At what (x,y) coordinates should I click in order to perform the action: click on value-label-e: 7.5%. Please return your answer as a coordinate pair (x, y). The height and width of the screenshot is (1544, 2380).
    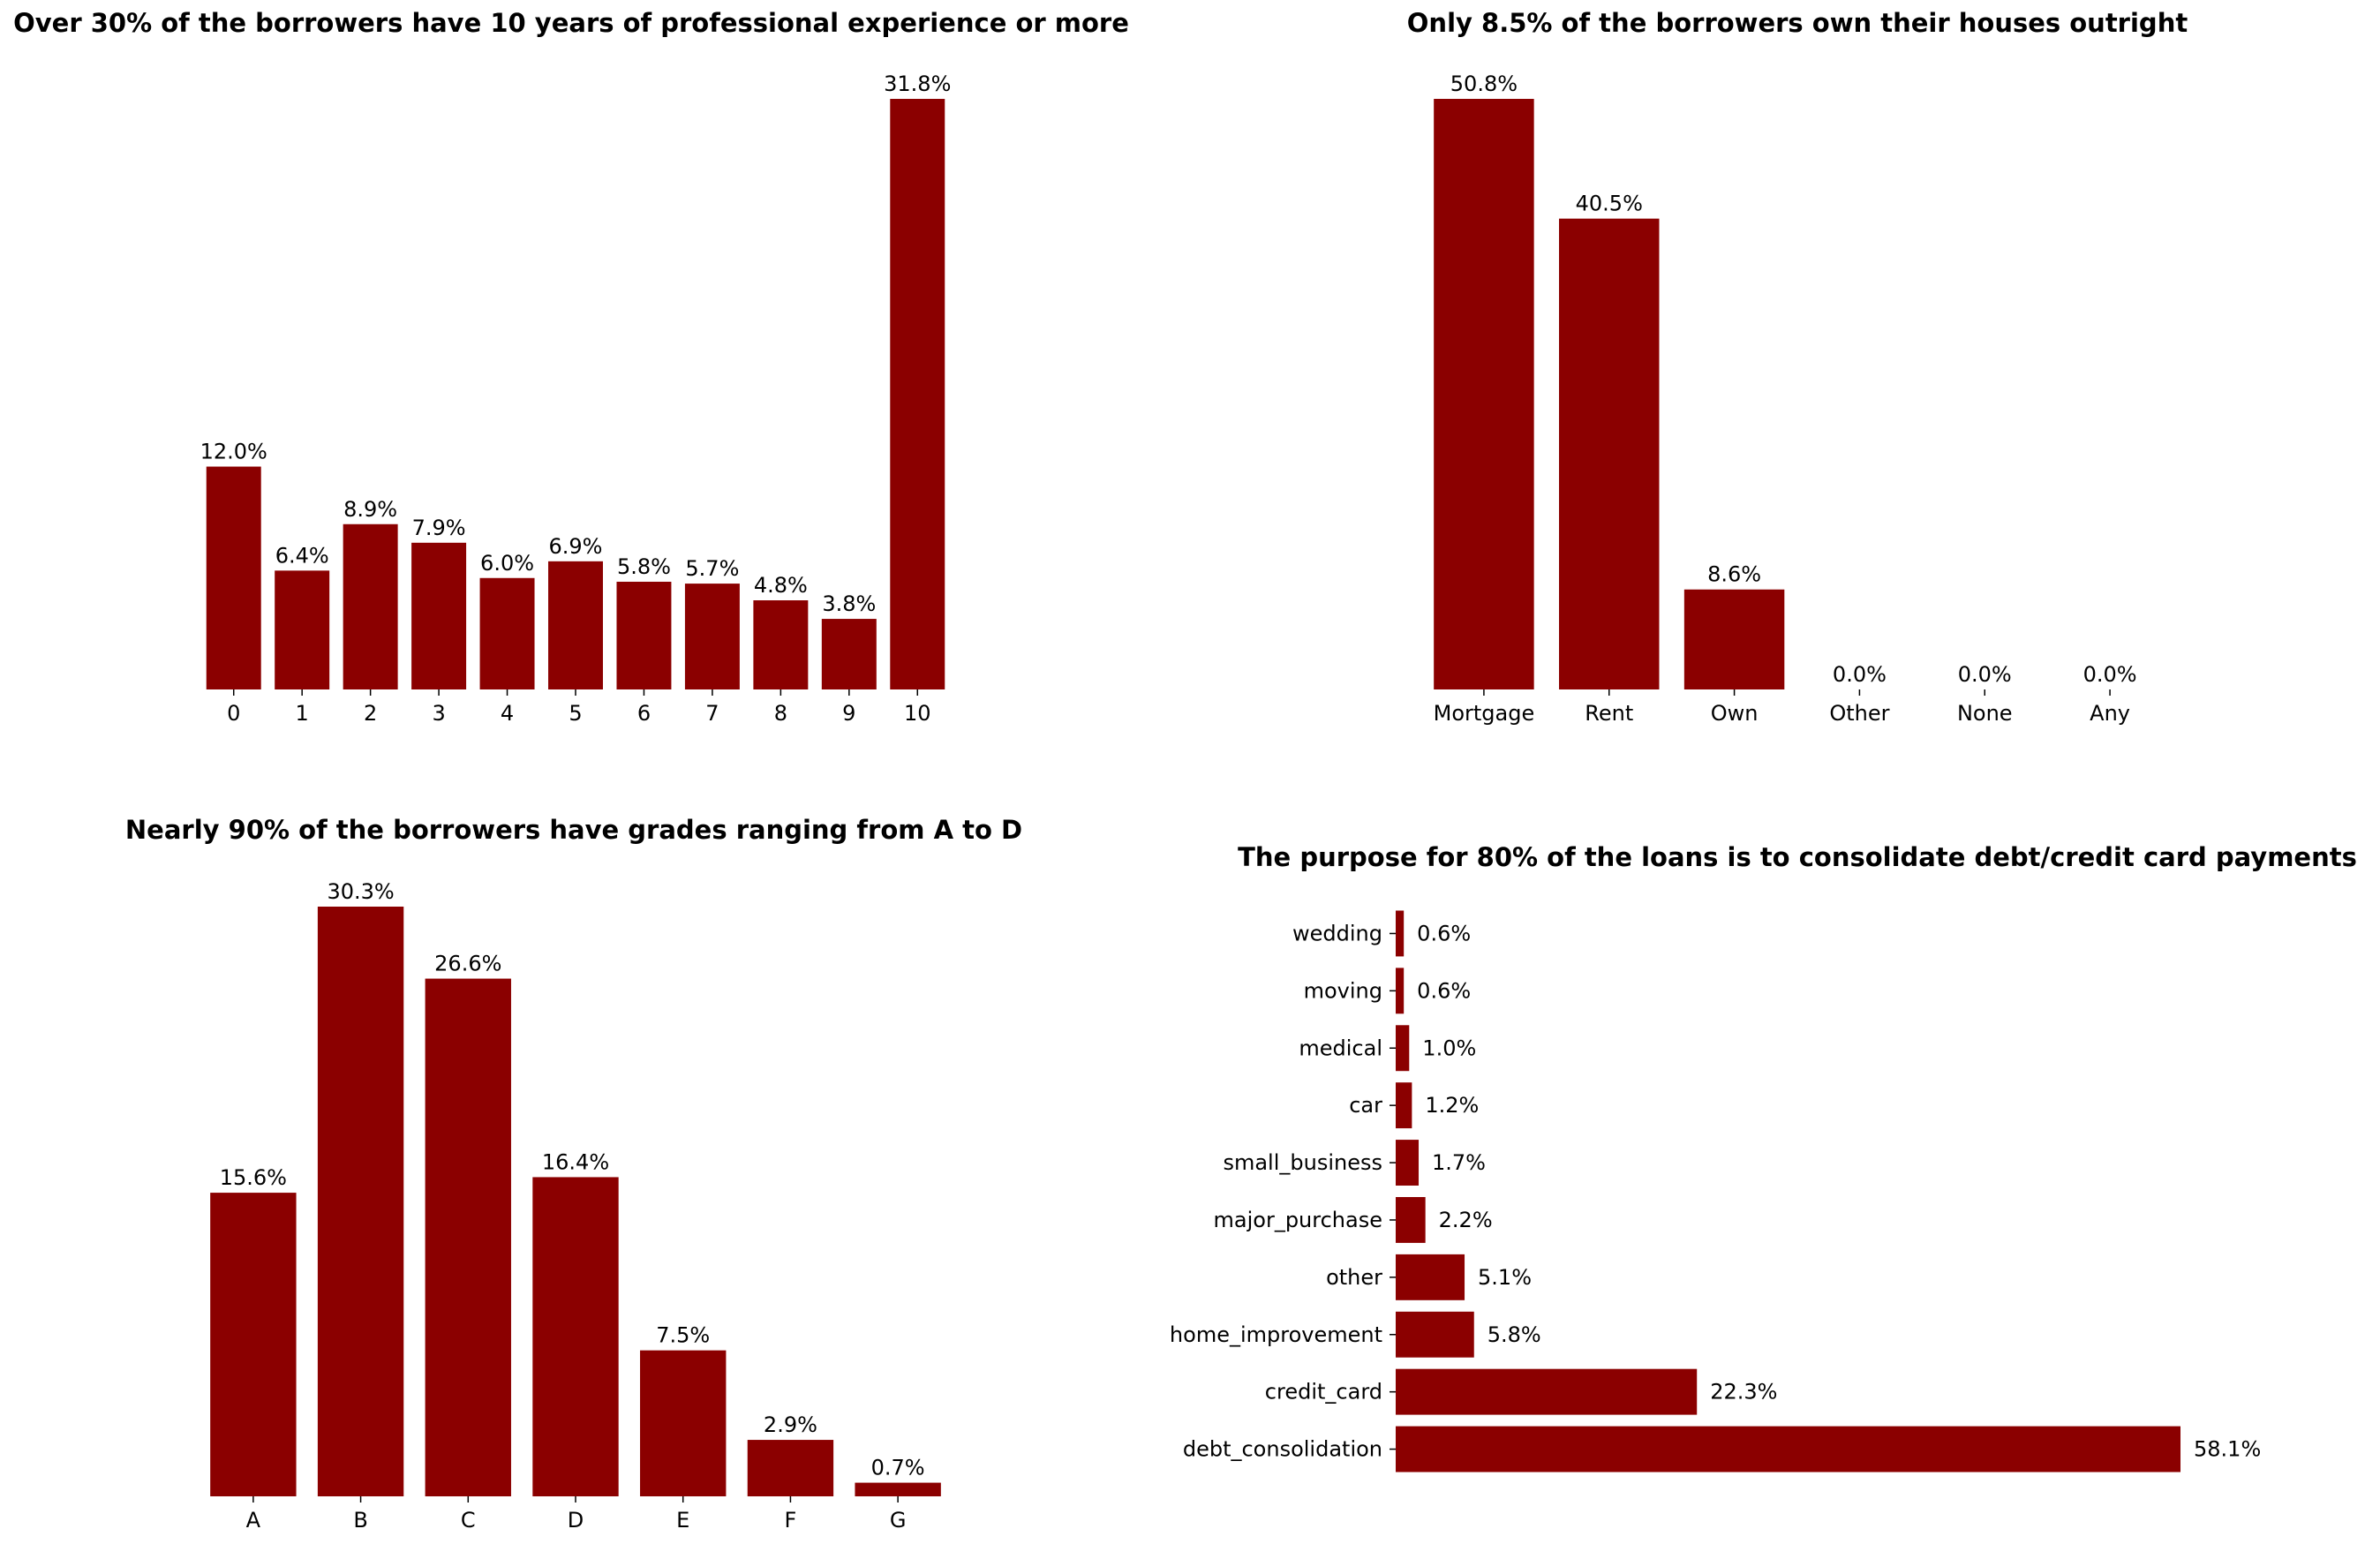
    Looking at the image, I should click on (683, 1335).